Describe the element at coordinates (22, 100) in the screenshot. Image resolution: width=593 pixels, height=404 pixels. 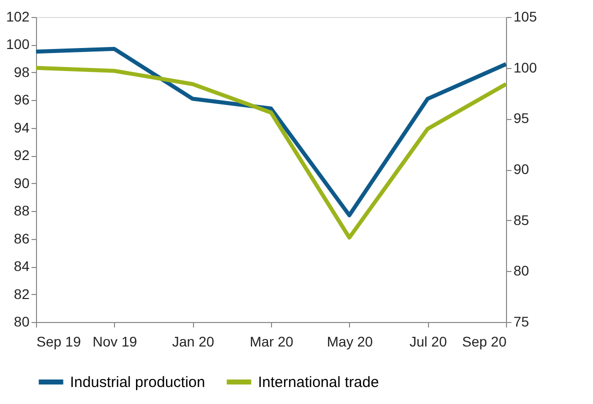
I see `y-tick-label: 96` at that location.